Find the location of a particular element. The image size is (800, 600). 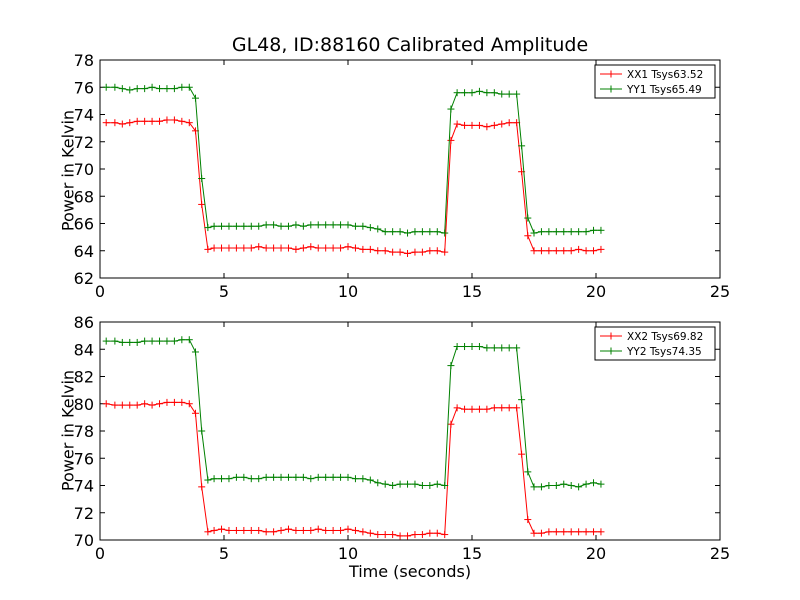

bottom-y-tick-label: 86 is located at coordinates (84, 322).